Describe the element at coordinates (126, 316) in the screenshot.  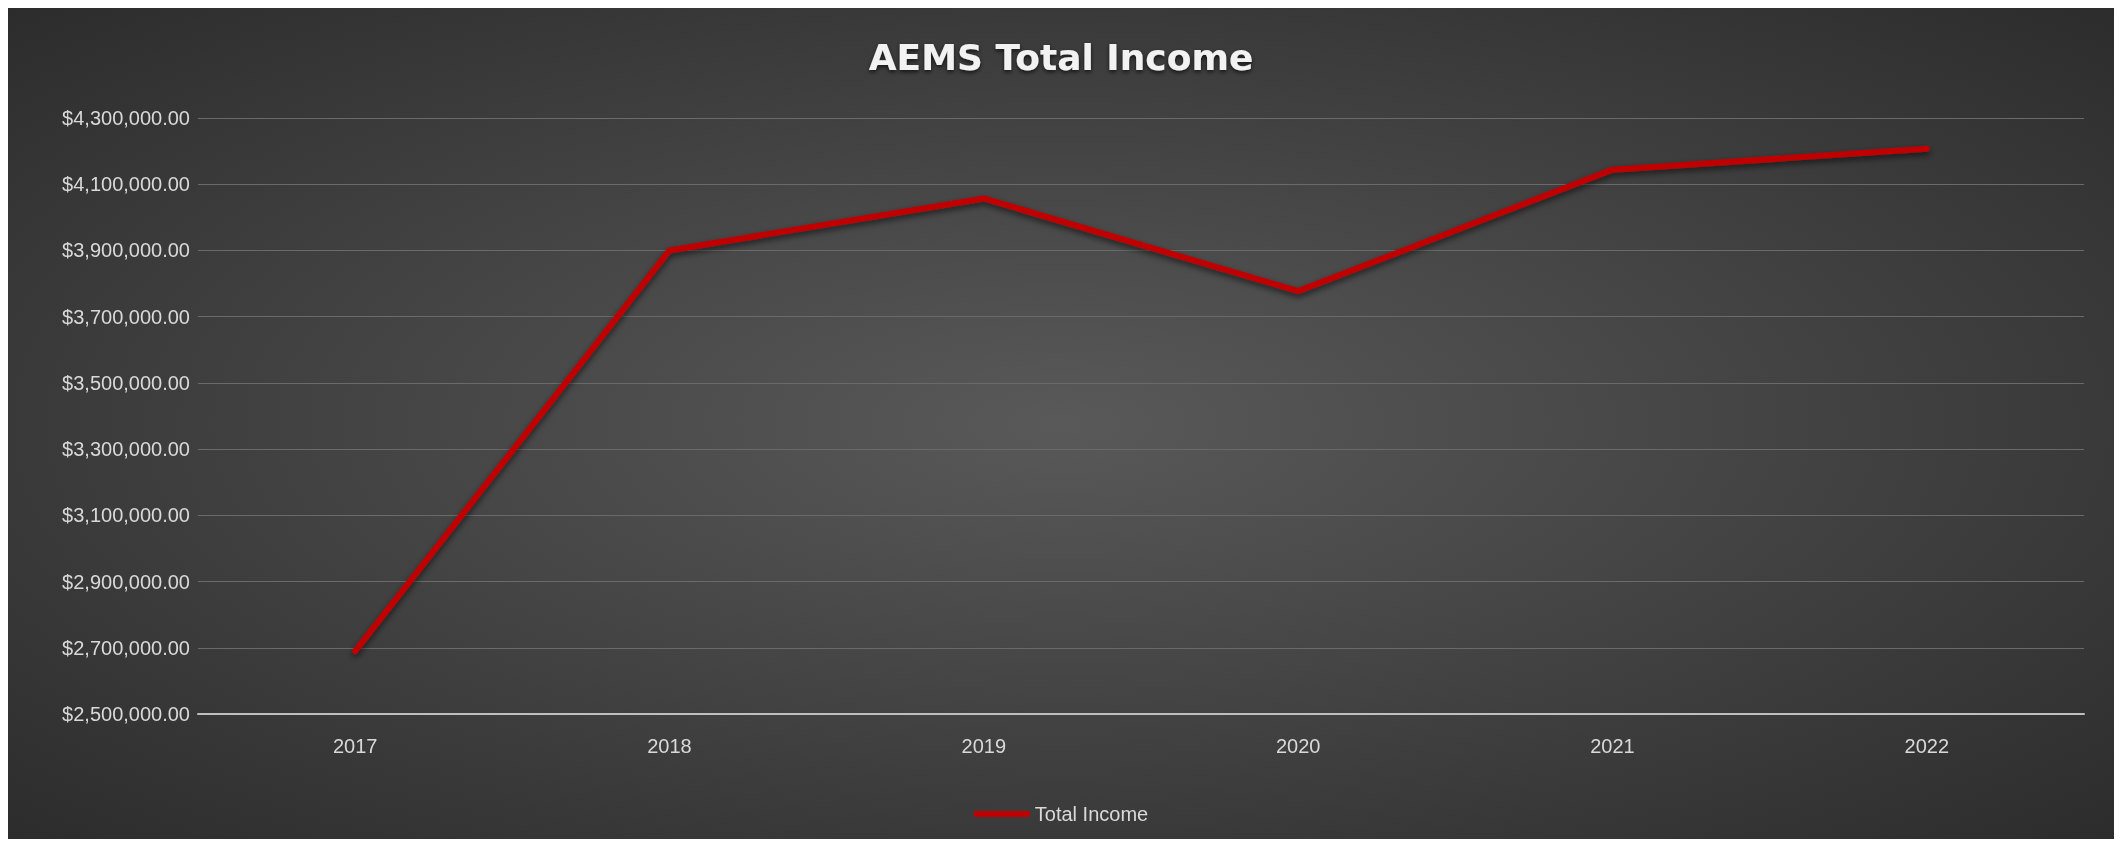
I see `y-tick-label: $3,700,000.00` at that location.